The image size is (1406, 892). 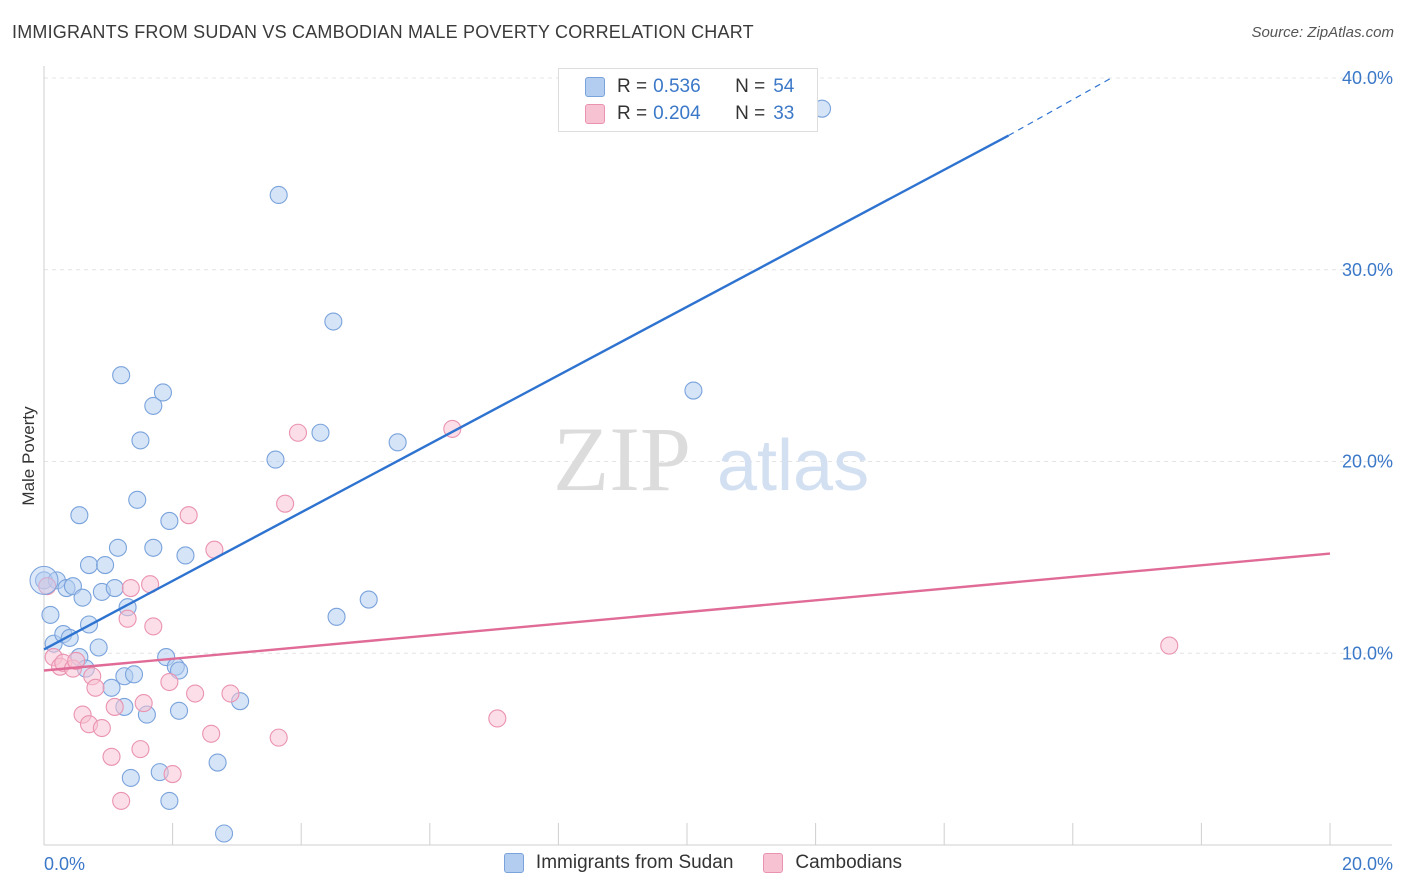 I want to click on series-legend-item-cambodians: Cambodians, so click(x=832, y=863).